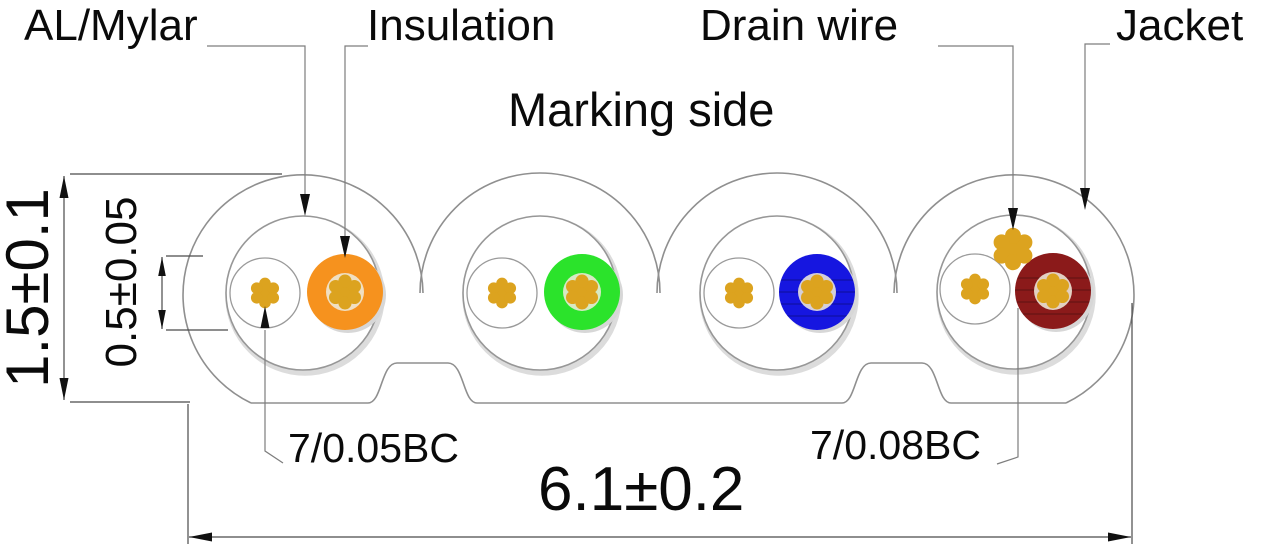 This screenshot has width=1280, height=546. Describe the element at coordinates (305, 205) in the screenshot. I see `al-mylar-arrow` at that location.